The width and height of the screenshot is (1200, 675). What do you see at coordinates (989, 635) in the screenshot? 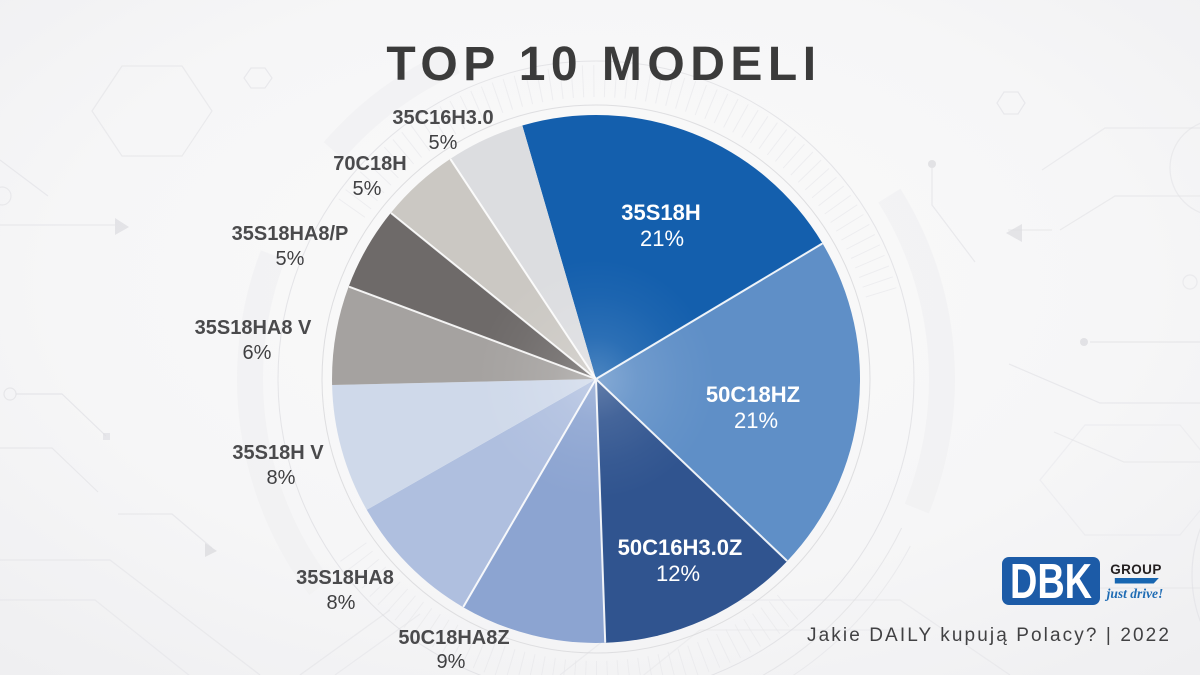
I see `svg-text:Jakie DAILY kupują Polacy? | 2: Jakie DAILY kupują Polacy? | 2022` at bounding box center [989, 635].